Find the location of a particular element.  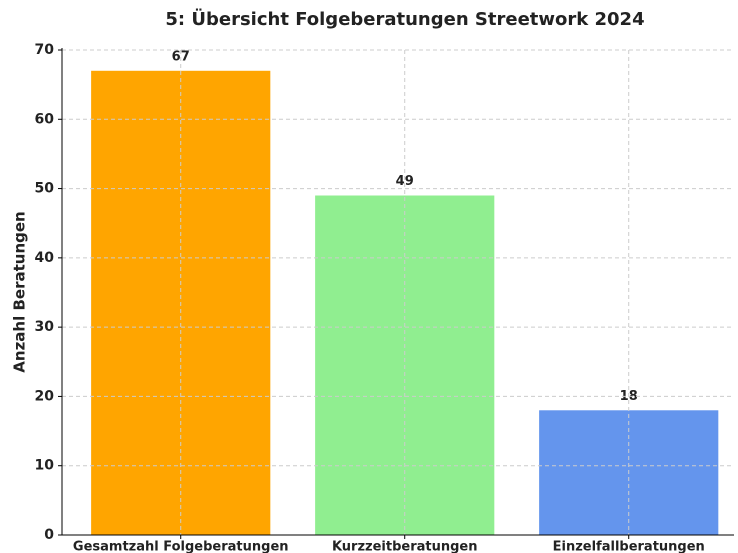

y-tick-label: 30 is located at coordinates (45, 327).